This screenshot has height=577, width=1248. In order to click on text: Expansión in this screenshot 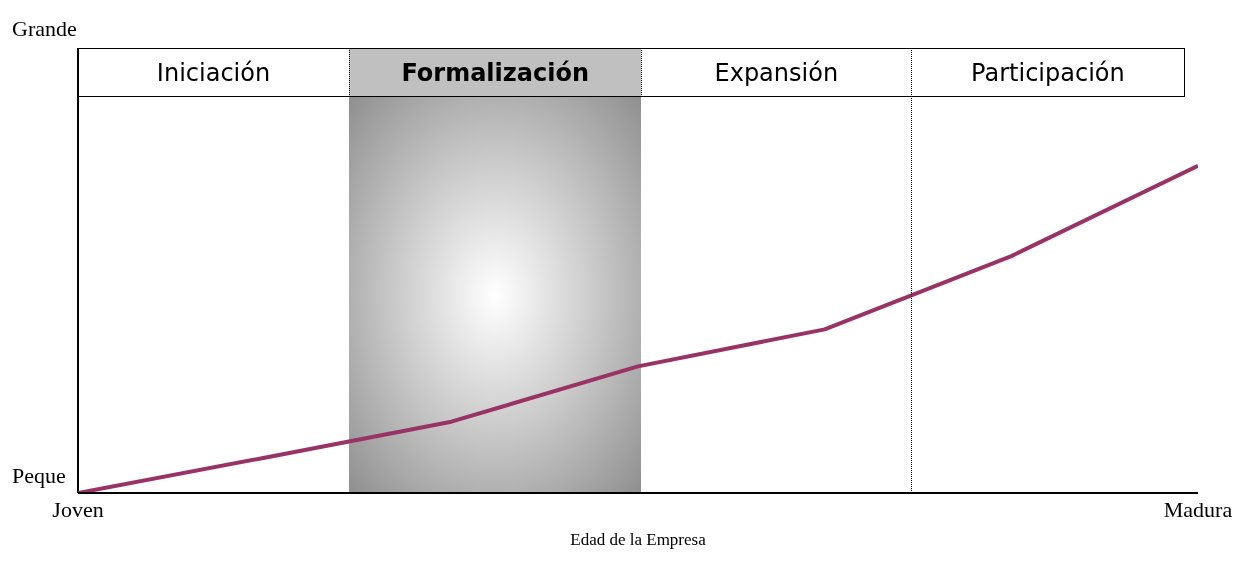, I will do `click(776, 73)`.